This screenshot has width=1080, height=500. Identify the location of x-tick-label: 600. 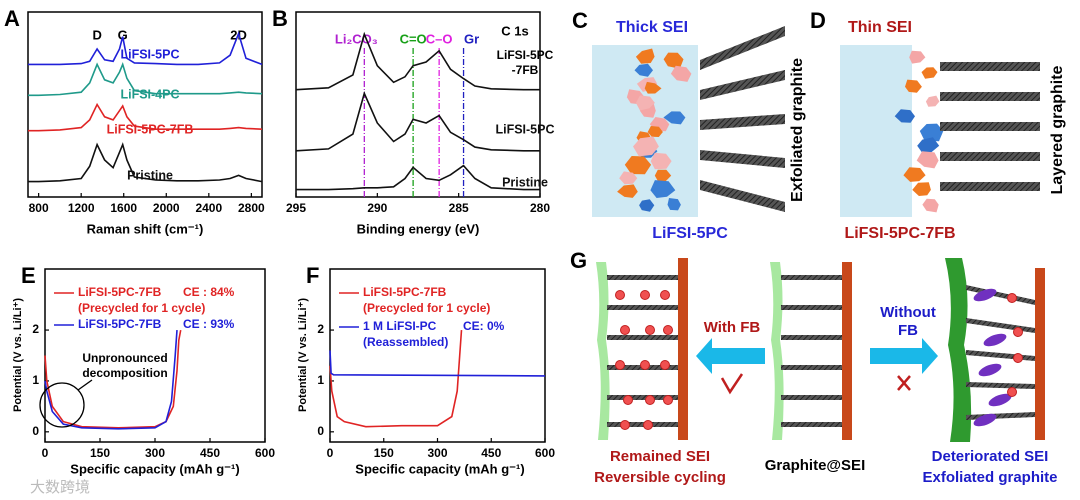
(265, 453).